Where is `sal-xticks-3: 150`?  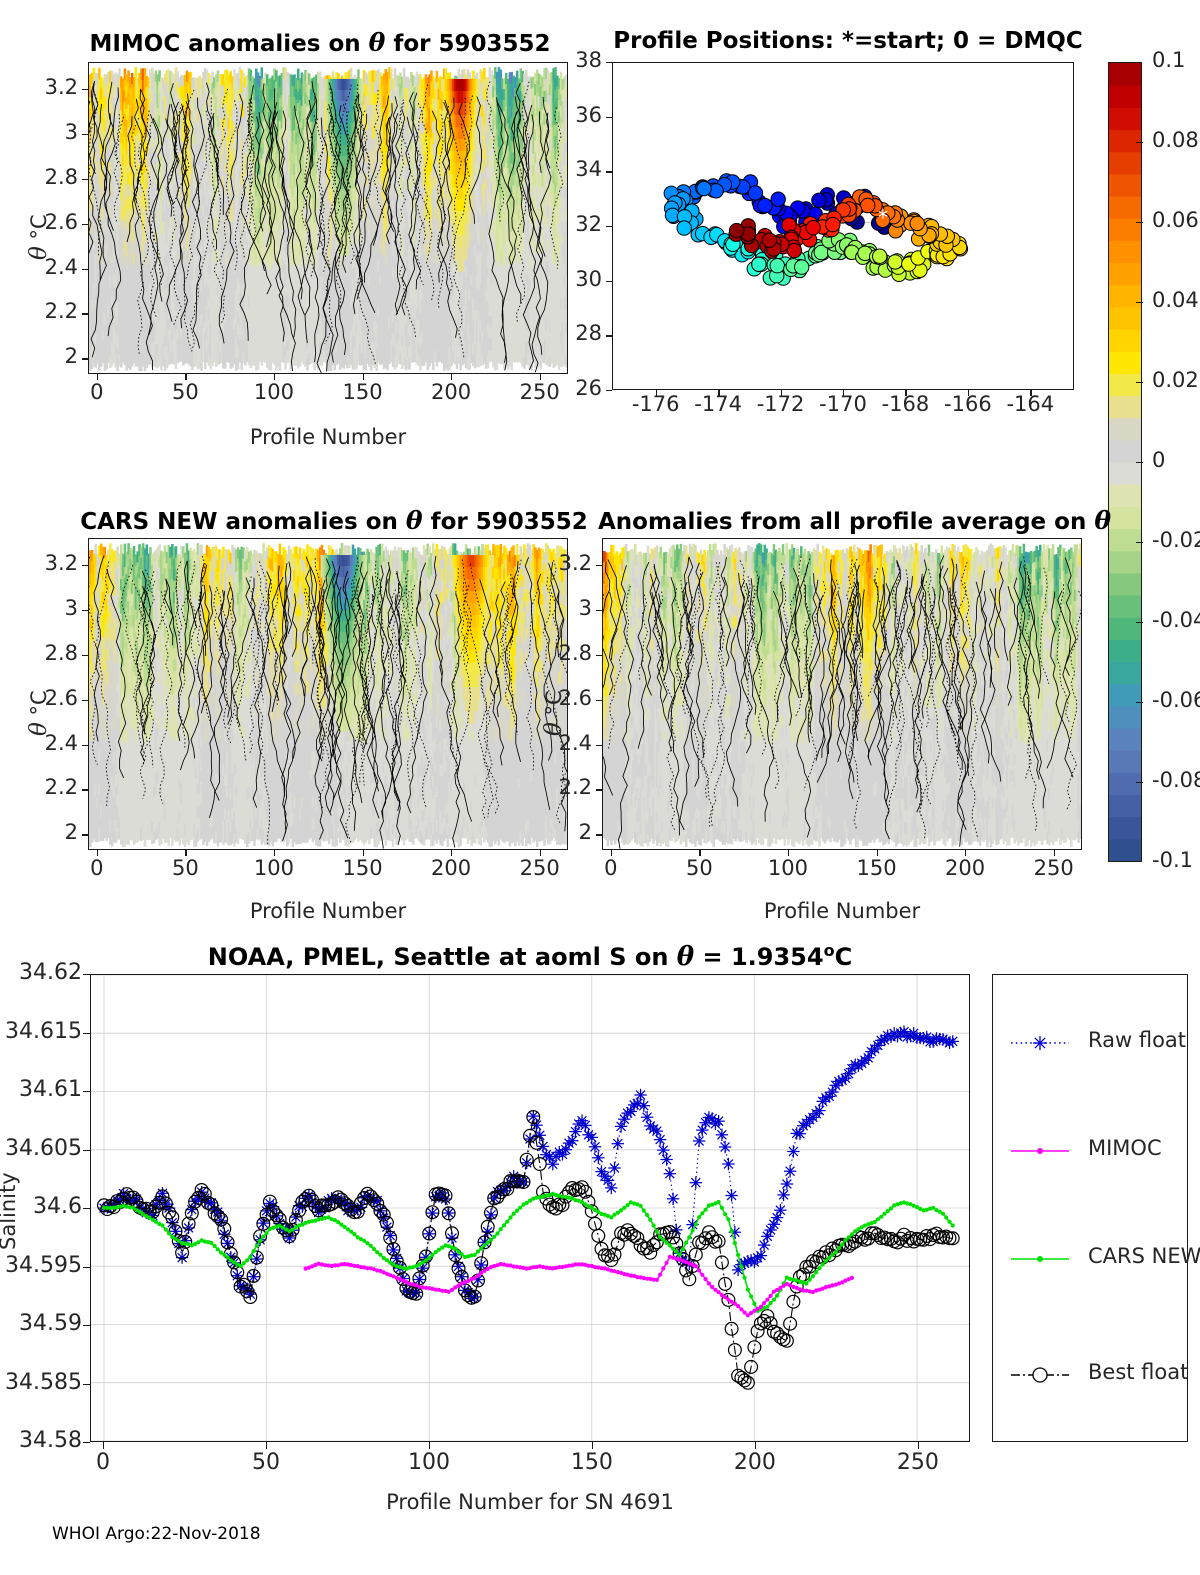
sal-xticks-3: 150 is located at coordinates (592, 1462).